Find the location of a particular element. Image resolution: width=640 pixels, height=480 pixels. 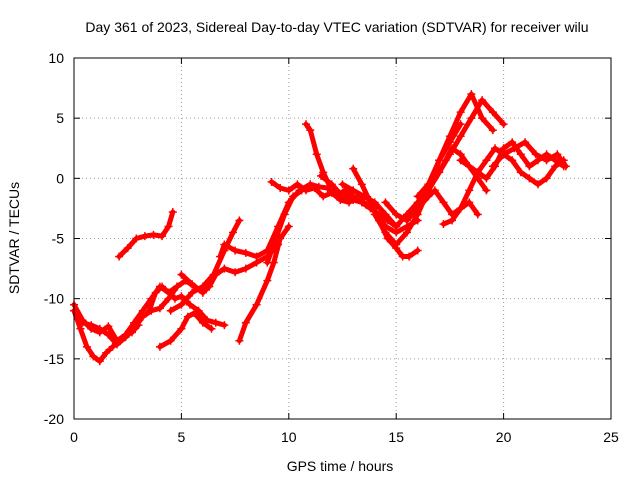

x-axis-label: GPS time / hours is located at coordinates (340, 466).